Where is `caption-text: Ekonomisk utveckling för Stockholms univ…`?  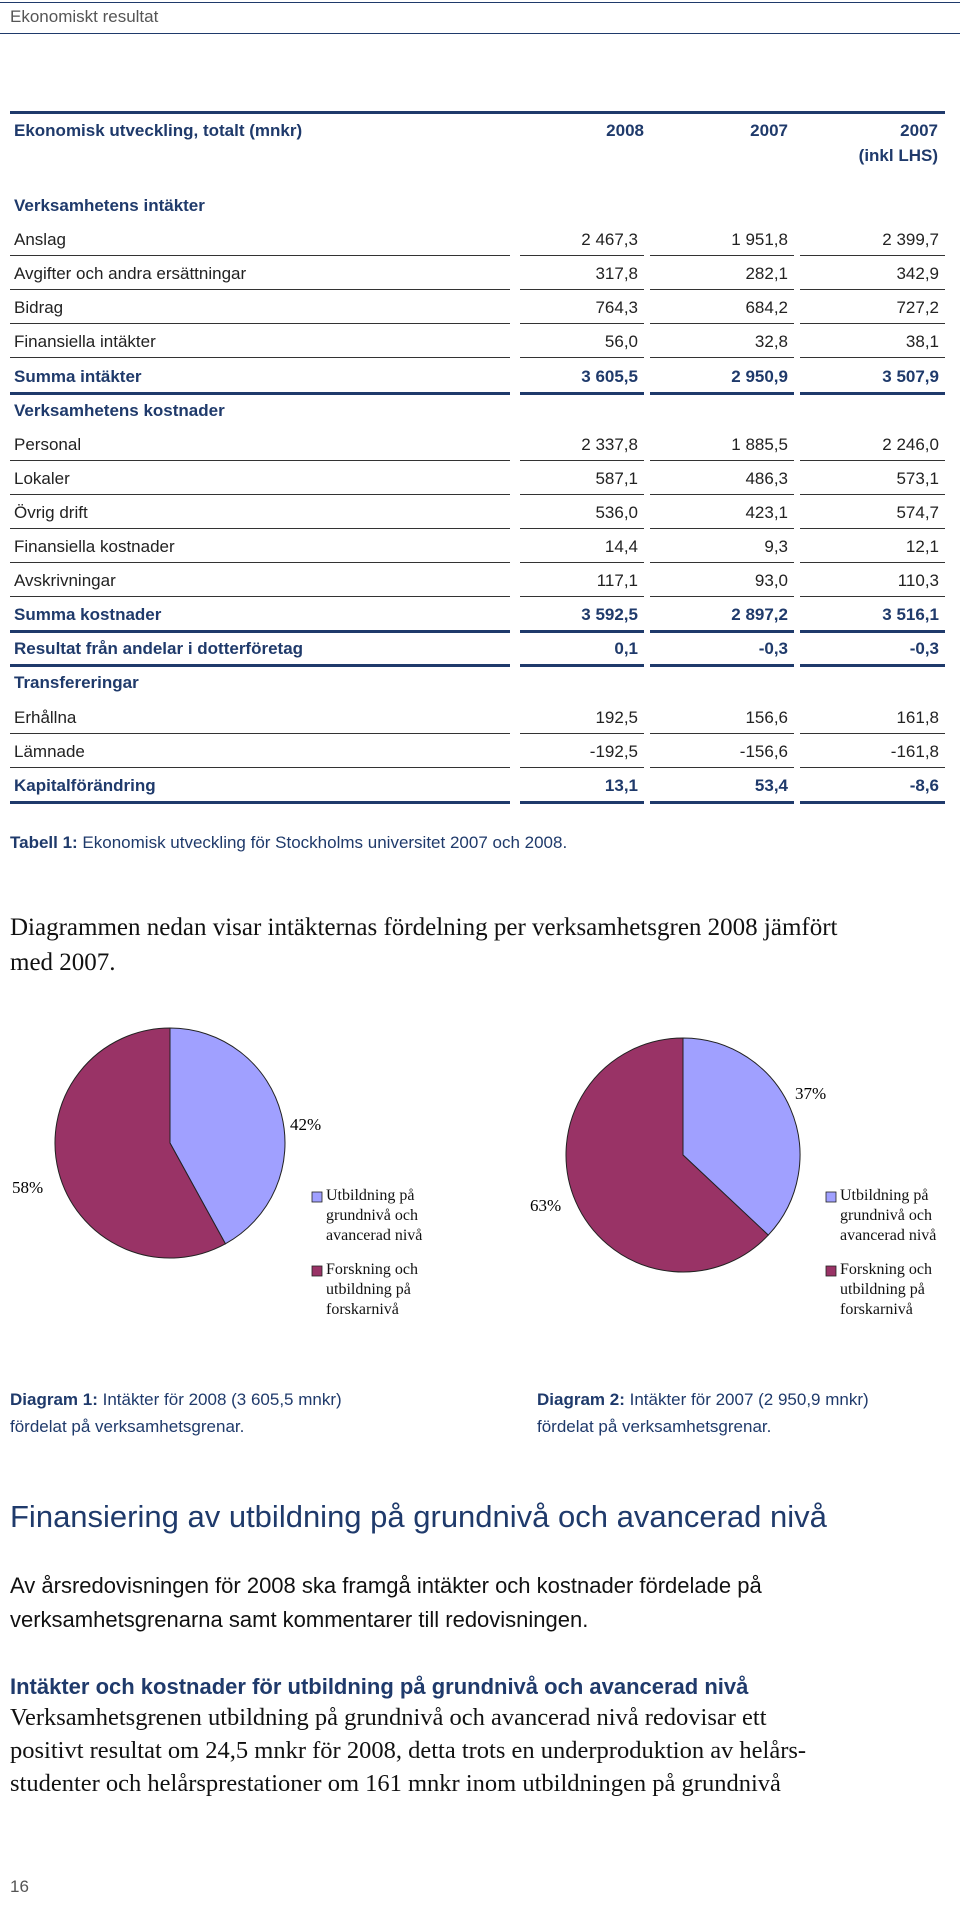
caption-text: Ekonomisk utveckling för Stockholms univ… is located at coordinates (322, 842).